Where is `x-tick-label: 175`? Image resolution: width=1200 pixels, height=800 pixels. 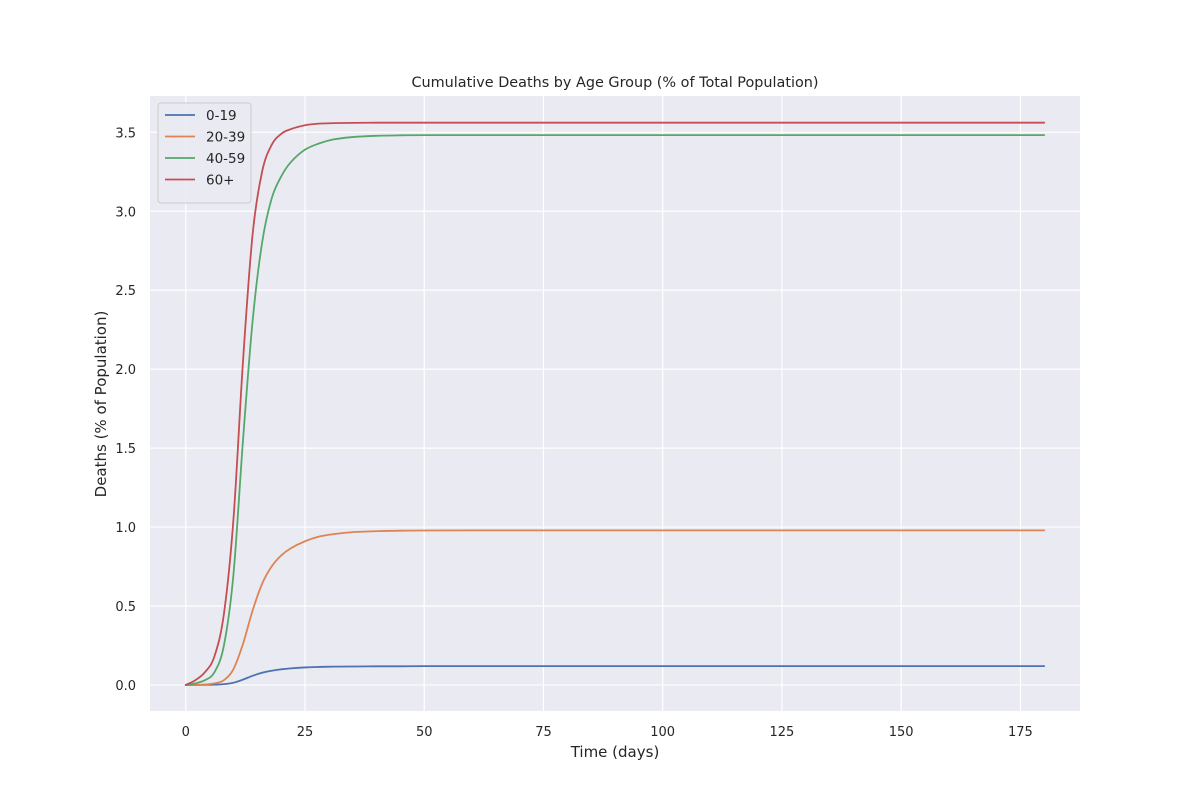
x-tick-label: 175 is located at coordinates (1020, 732).